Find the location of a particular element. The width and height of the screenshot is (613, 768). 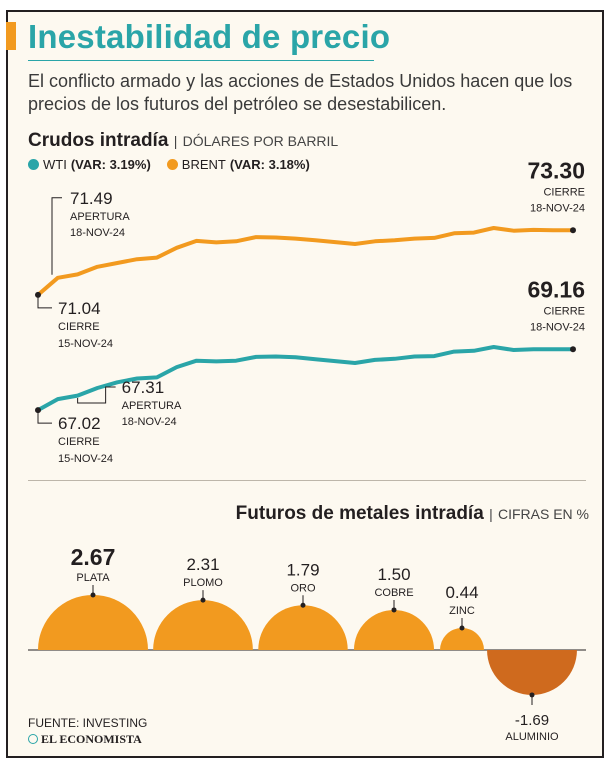

metal-label-plomo: PLOMO is located at coordinates (203, 583).